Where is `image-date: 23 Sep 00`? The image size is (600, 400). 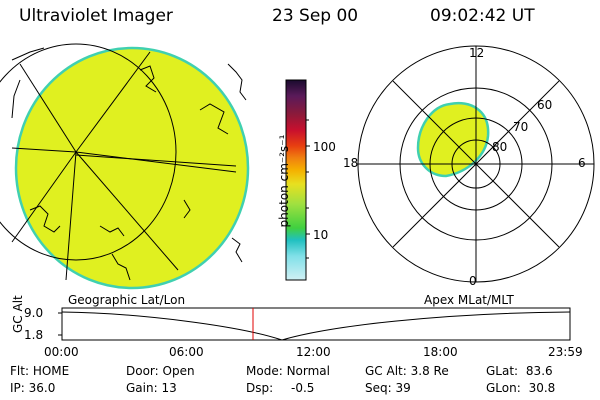 image-date: 23 Sep 00 is located at coordinates (315, 16).